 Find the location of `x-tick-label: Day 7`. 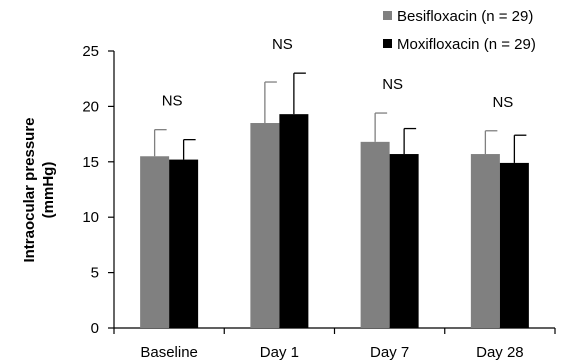

x-tick-label: Day 7 is located at coordinates (389, 352).